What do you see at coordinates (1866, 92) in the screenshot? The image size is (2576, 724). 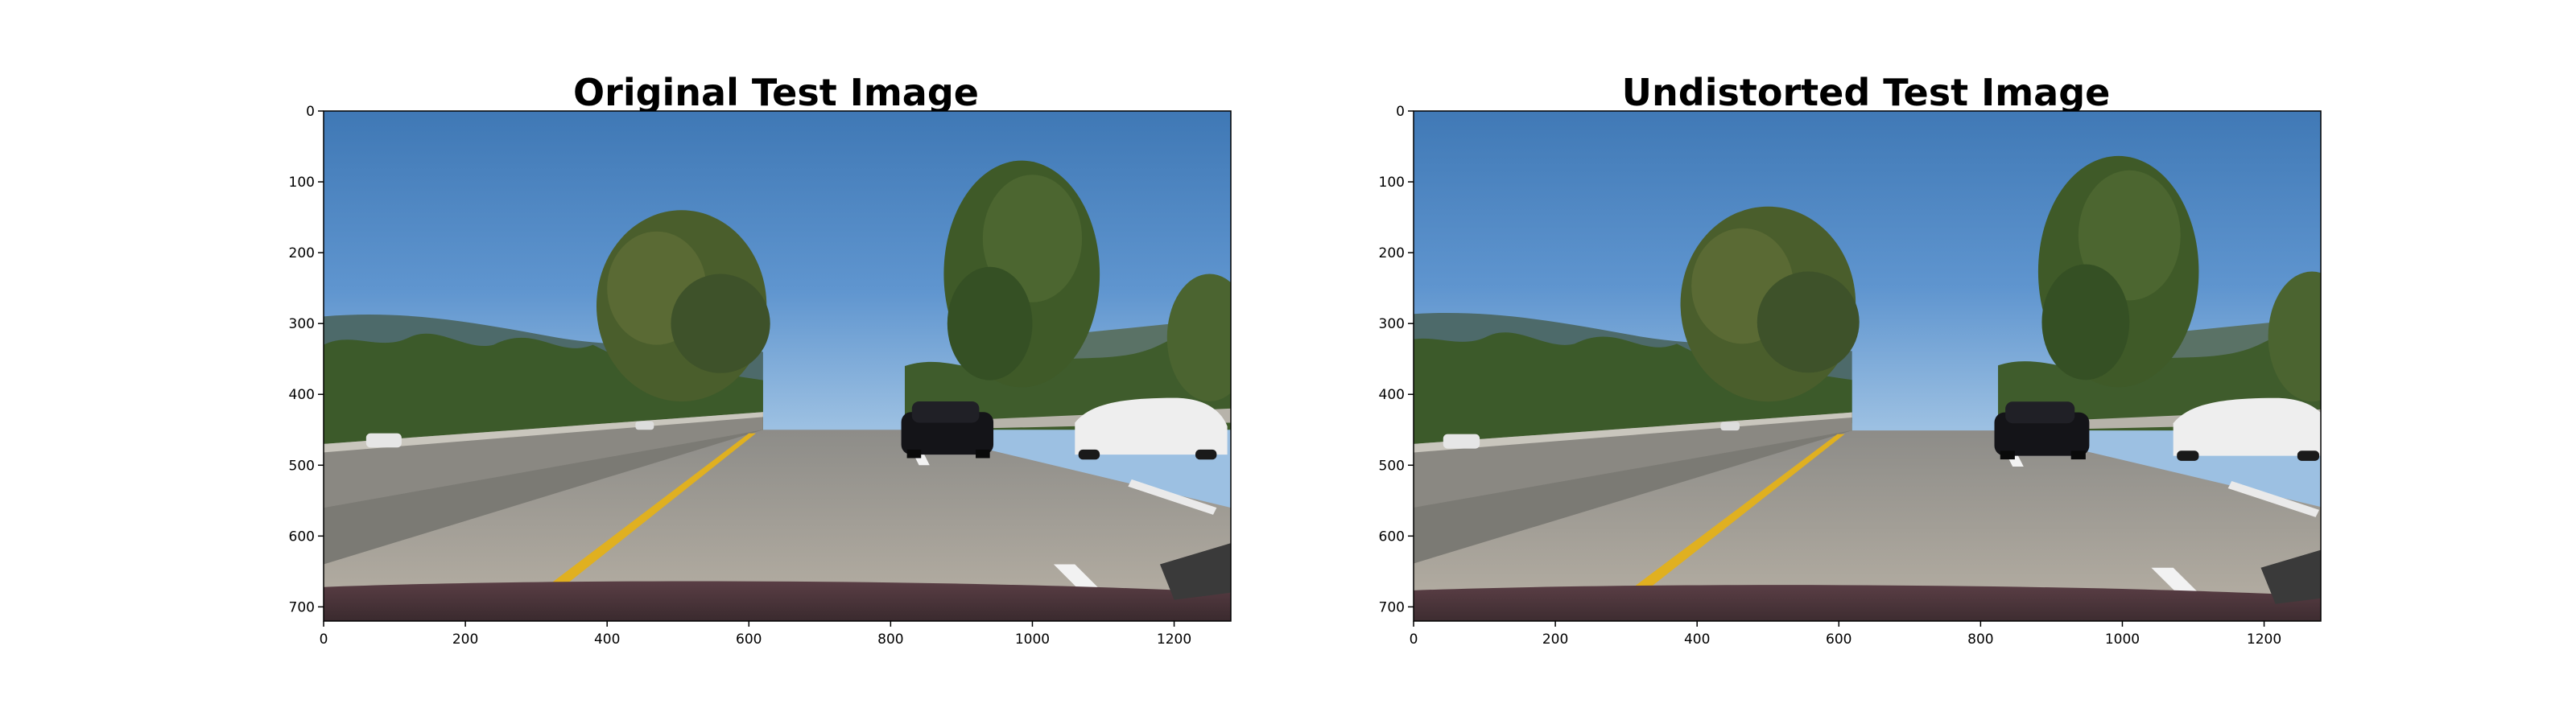 I see `panel-title-undistorted: Undistorted Test Image` at bounding box center [1866, 92].